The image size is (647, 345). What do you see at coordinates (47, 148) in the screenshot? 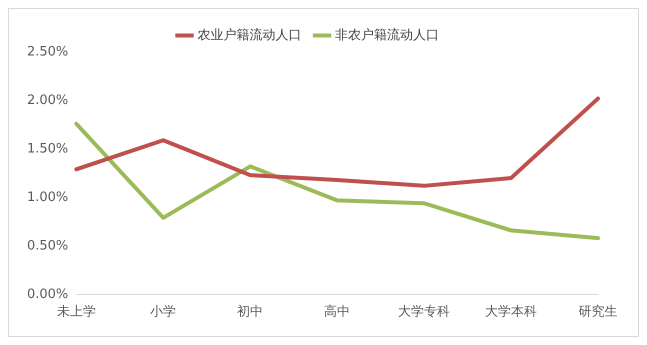
I see `y-tick-label: 1.50%` at bounding box center [47, 148].